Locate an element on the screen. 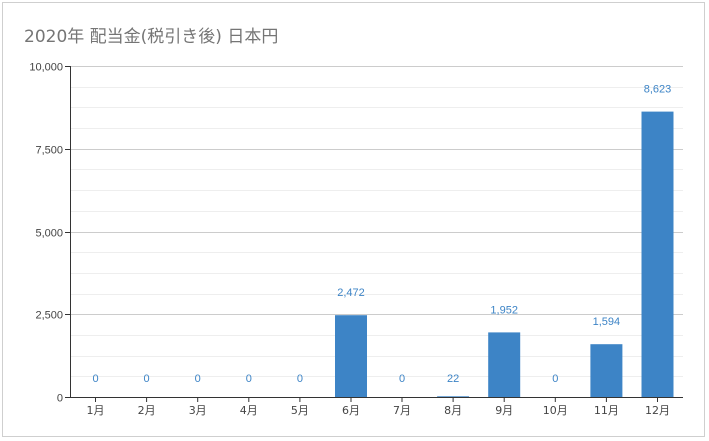  x-tick-label: 3月 is located at coordinates (198, 410).